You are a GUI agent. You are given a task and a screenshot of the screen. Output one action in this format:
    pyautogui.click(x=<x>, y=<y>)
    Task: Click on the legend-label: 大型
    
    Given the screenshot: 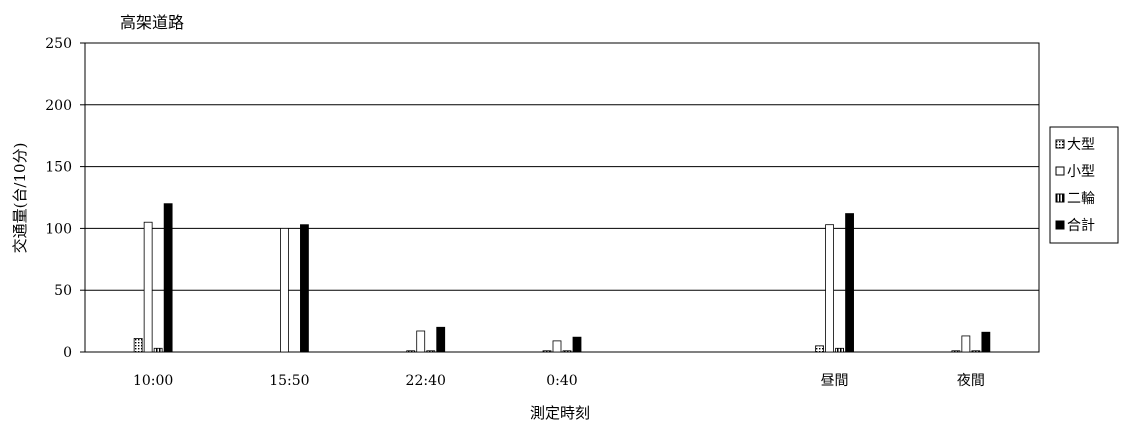 What is the action you would take?
    pyautogui.click(x=1081, y=145)
    